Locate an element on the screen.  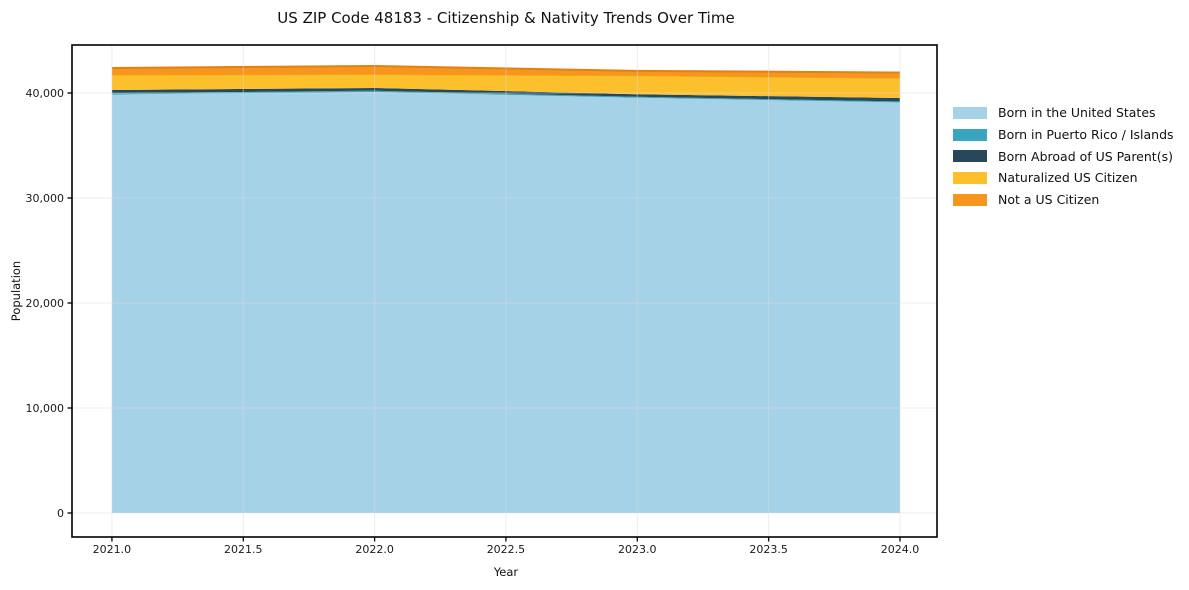
legend-item: Born in the United States is located at coordinates (1063, 113).